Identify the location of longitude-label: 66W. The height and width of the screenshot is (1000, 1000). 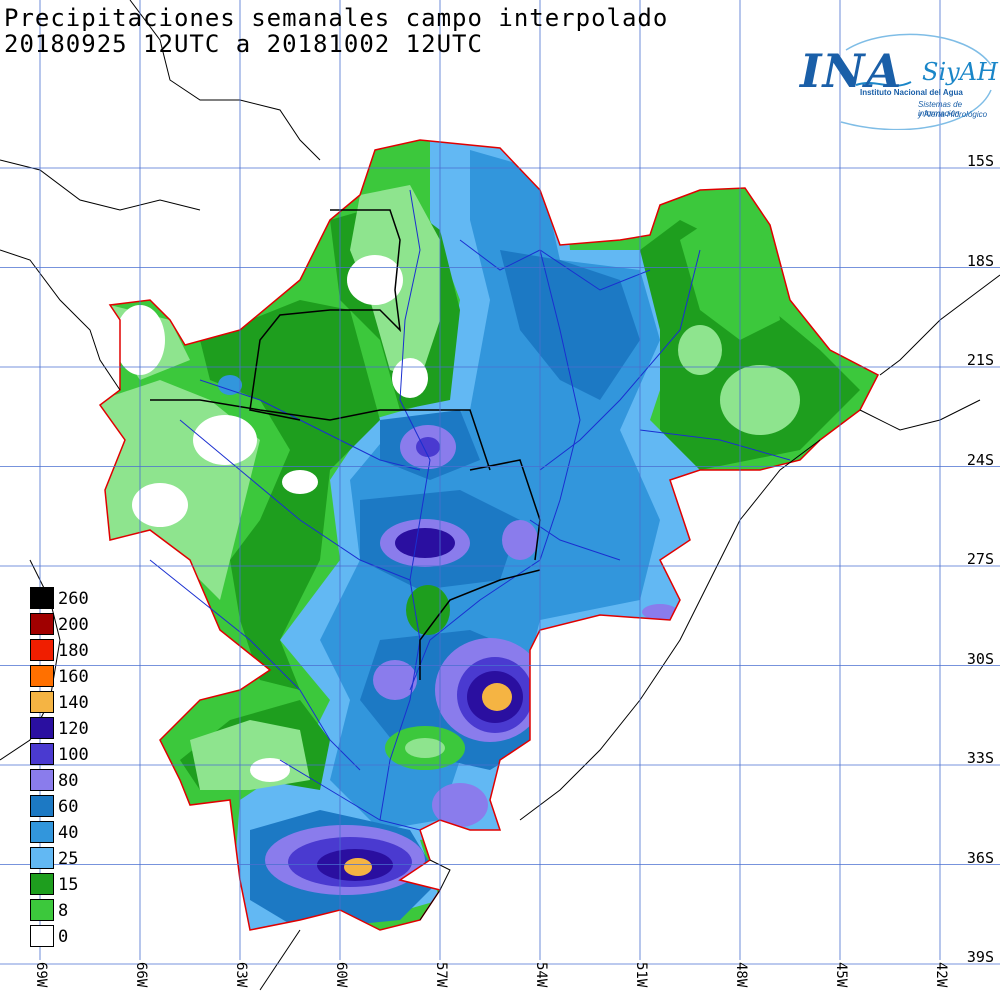
(141, 975).